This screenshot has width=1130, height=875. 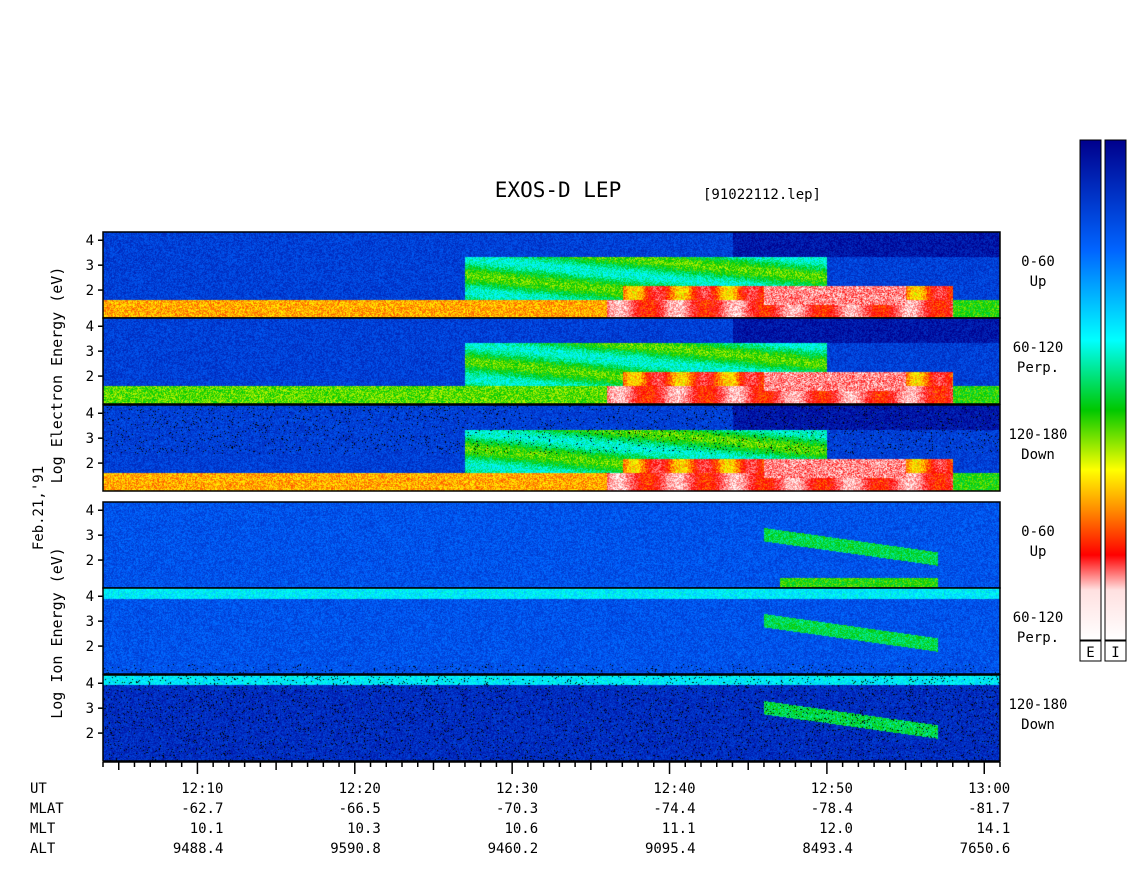 What do you see at coordinates (57, 375) in the screenshot?
I see `electron-ylabel: Log Electron Energy (eV)` at bounding box center [57, 375].